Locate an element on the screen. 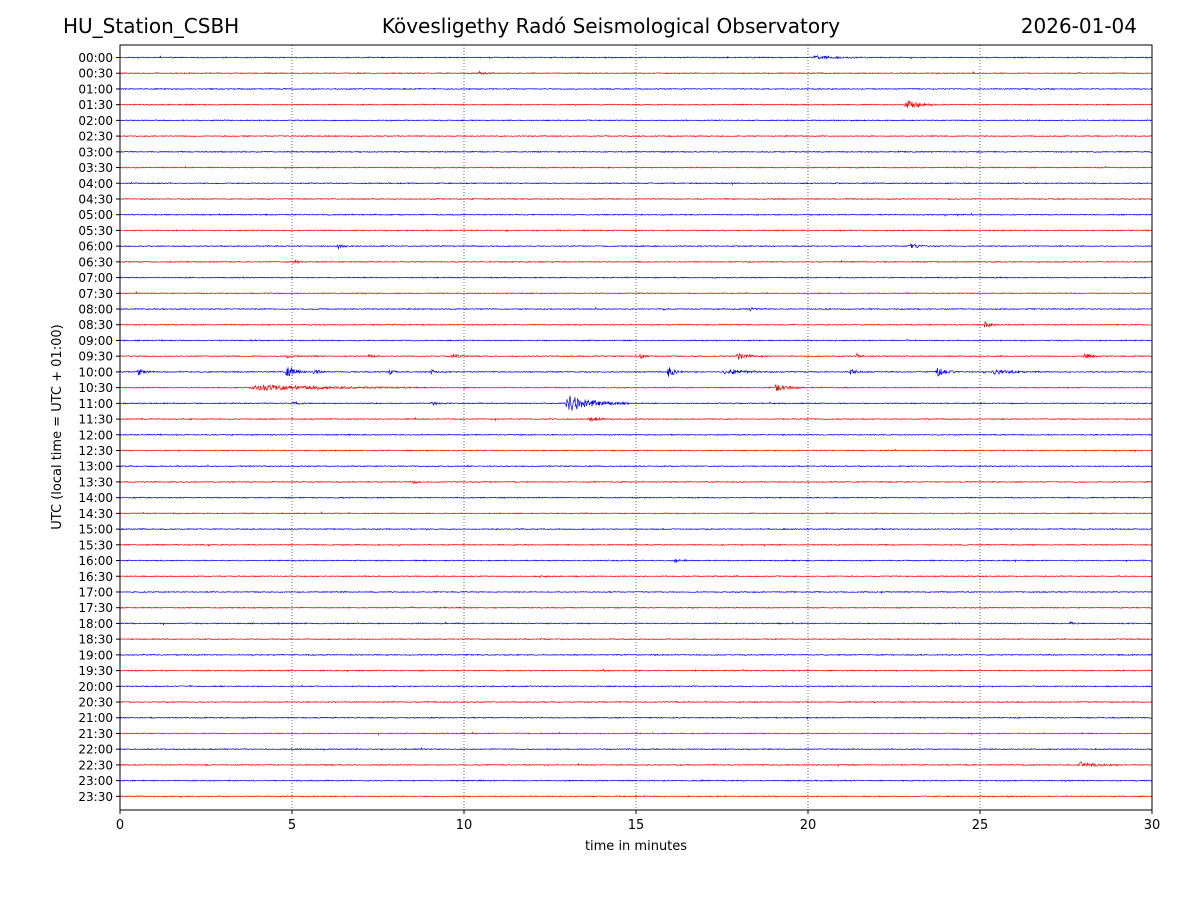  y-tick-label: 09:30 is located at coordinates (95, 357).